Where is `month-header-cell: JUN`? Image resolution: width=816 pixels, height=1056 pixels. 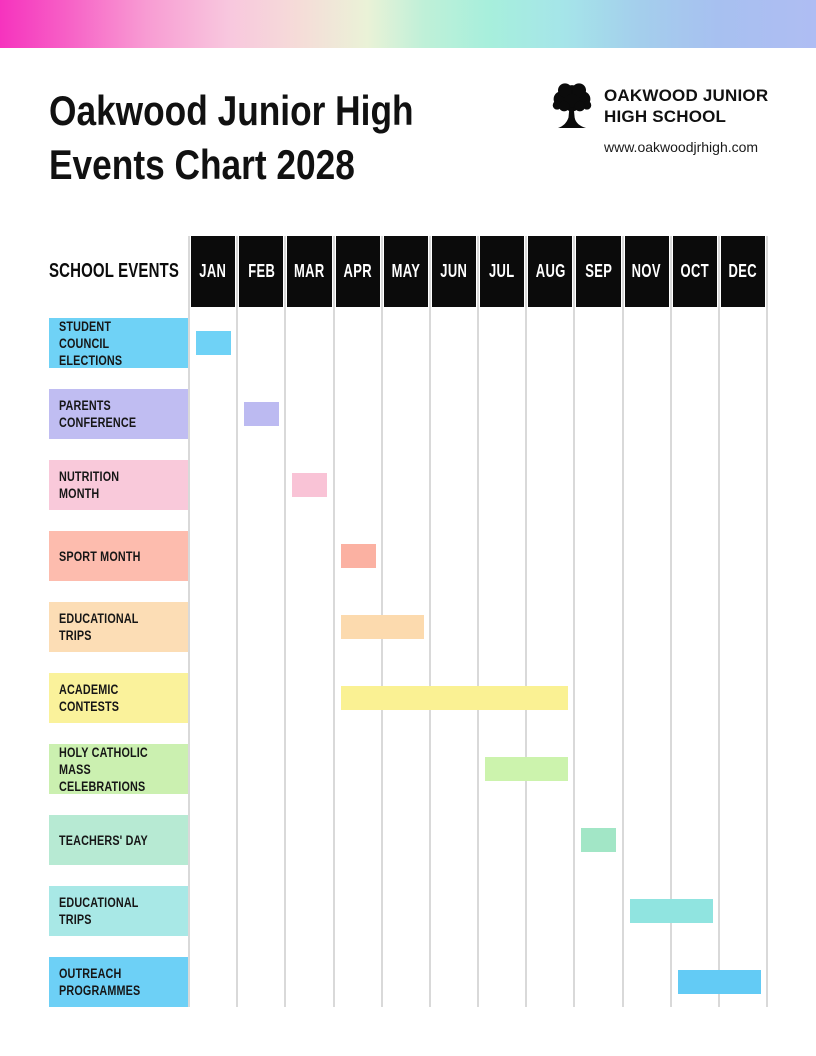 month-header-cell: JUN is located at coordinates (454, 271).